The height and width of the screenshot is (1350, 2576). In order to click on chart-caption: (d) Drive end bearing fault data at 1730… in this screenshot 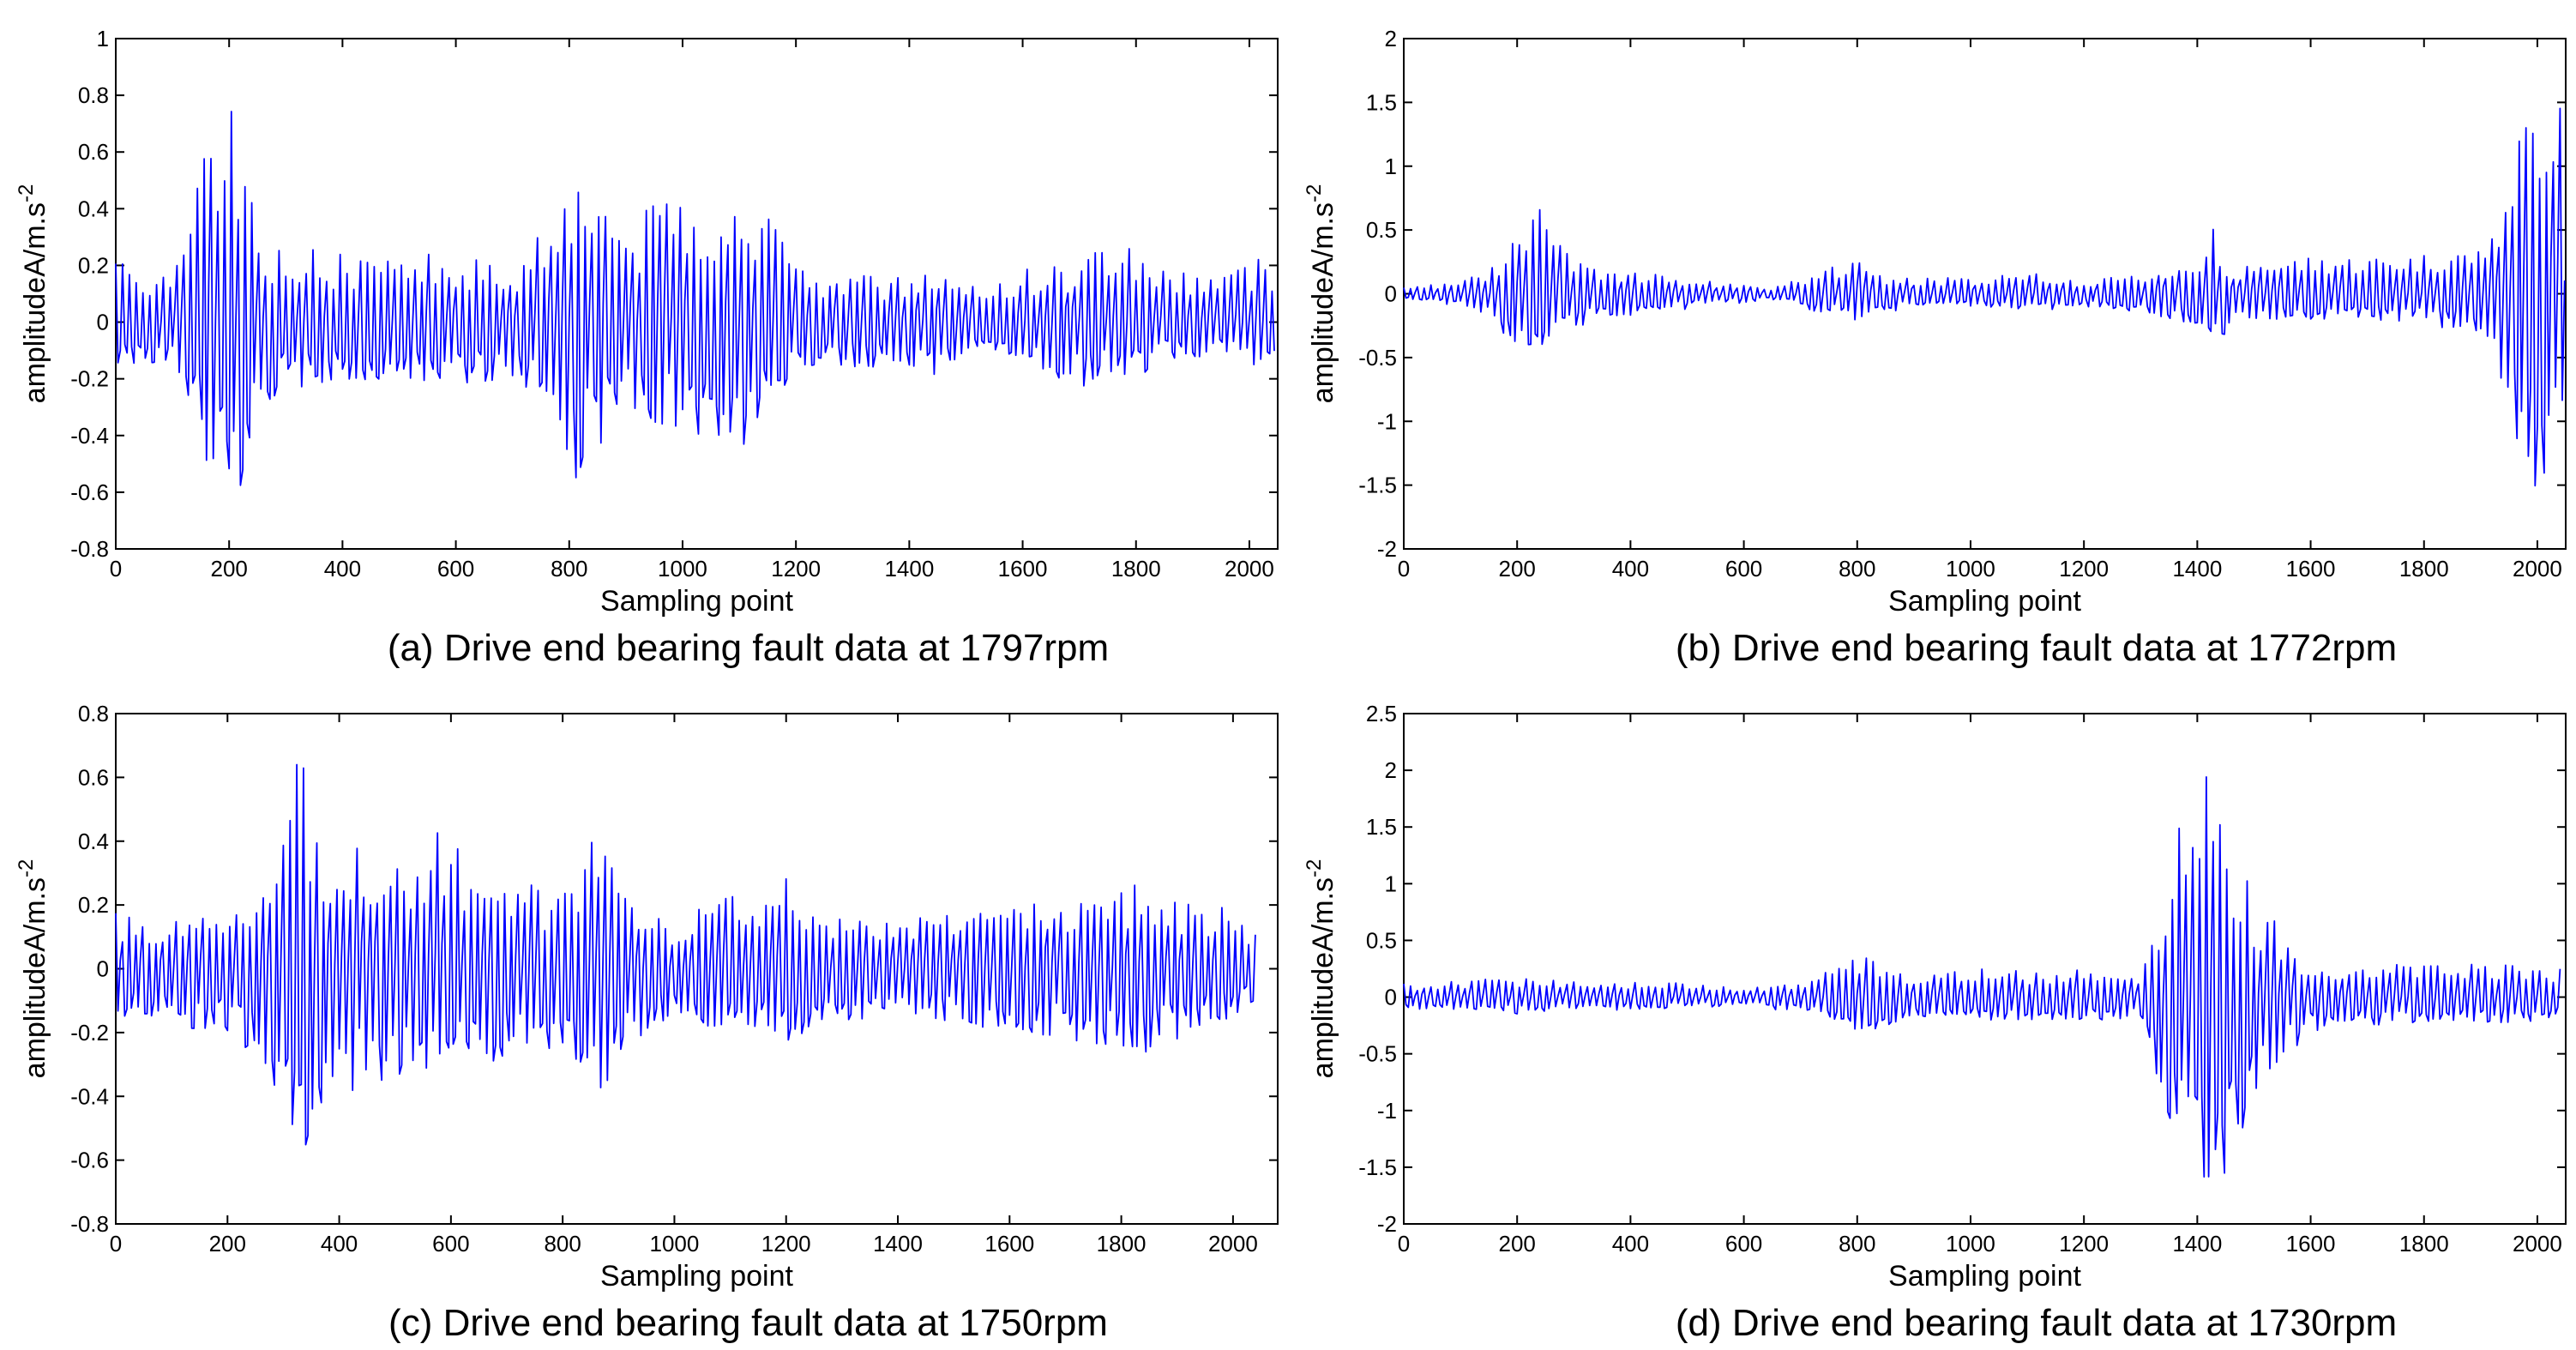, I will do `click(2036, 1323)`.